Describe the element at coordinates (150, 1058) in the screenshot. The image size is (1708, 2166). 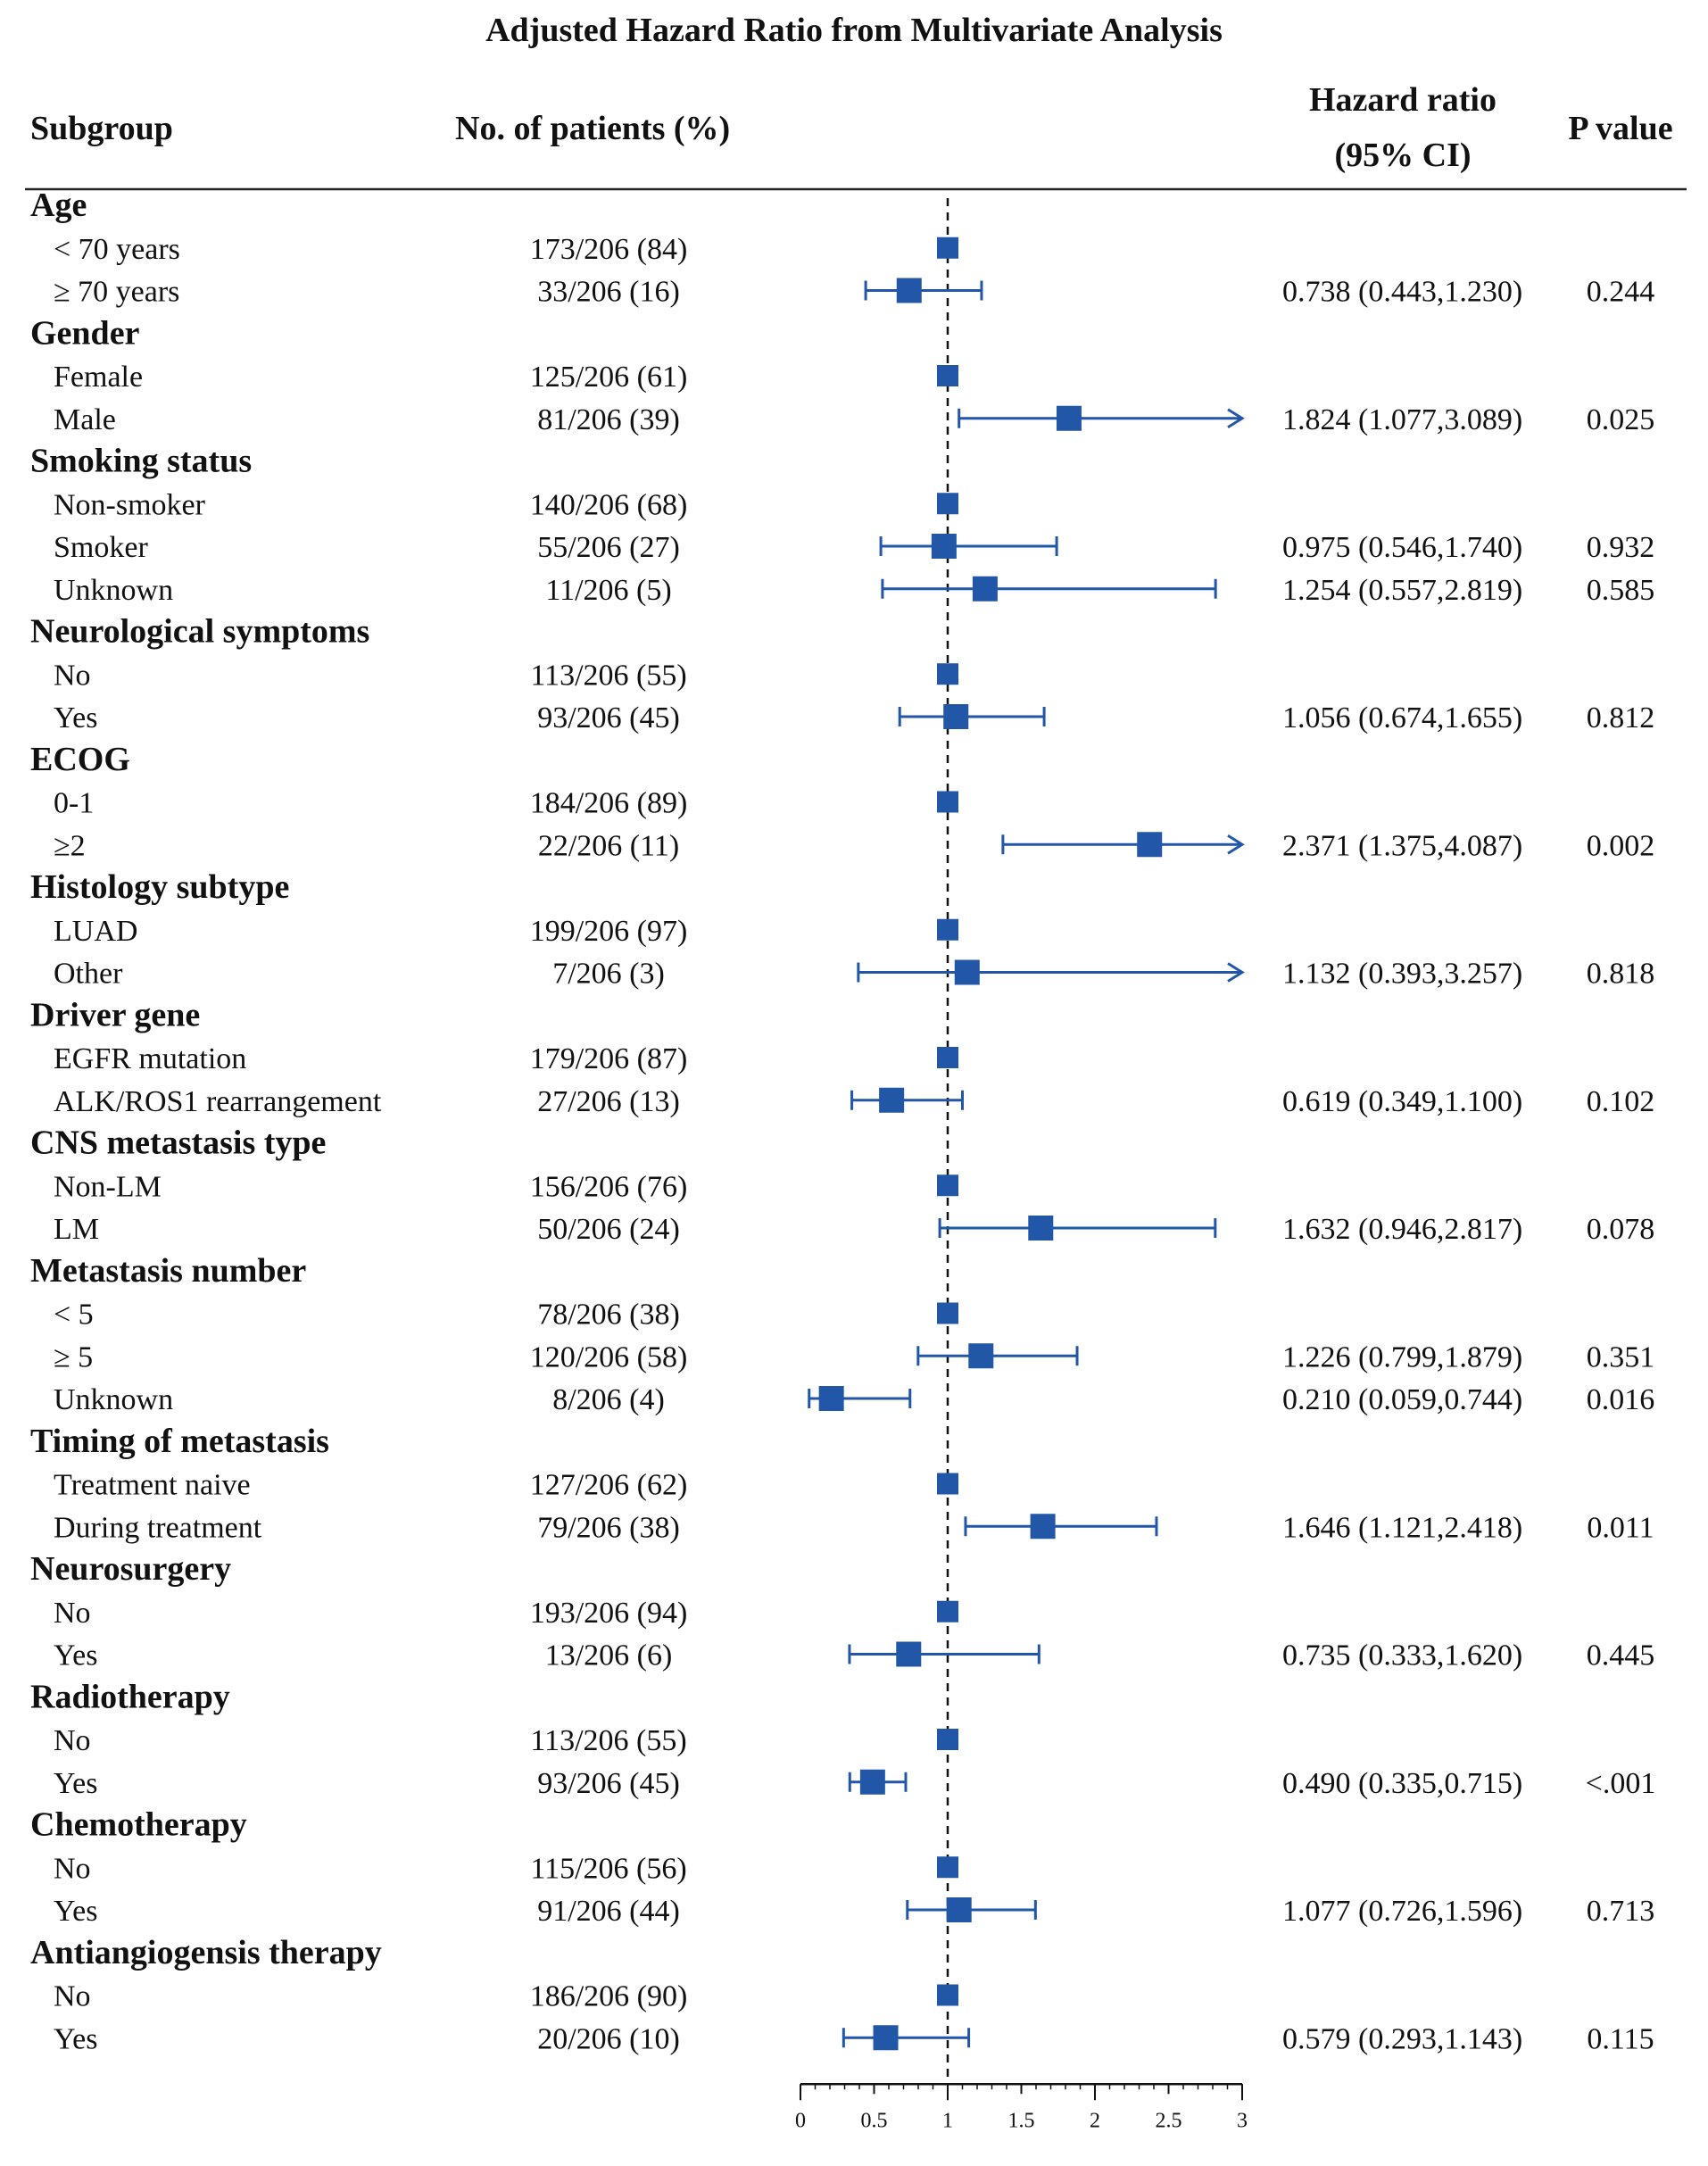
I see `subgroup-label: EGFR mutation` at that location.